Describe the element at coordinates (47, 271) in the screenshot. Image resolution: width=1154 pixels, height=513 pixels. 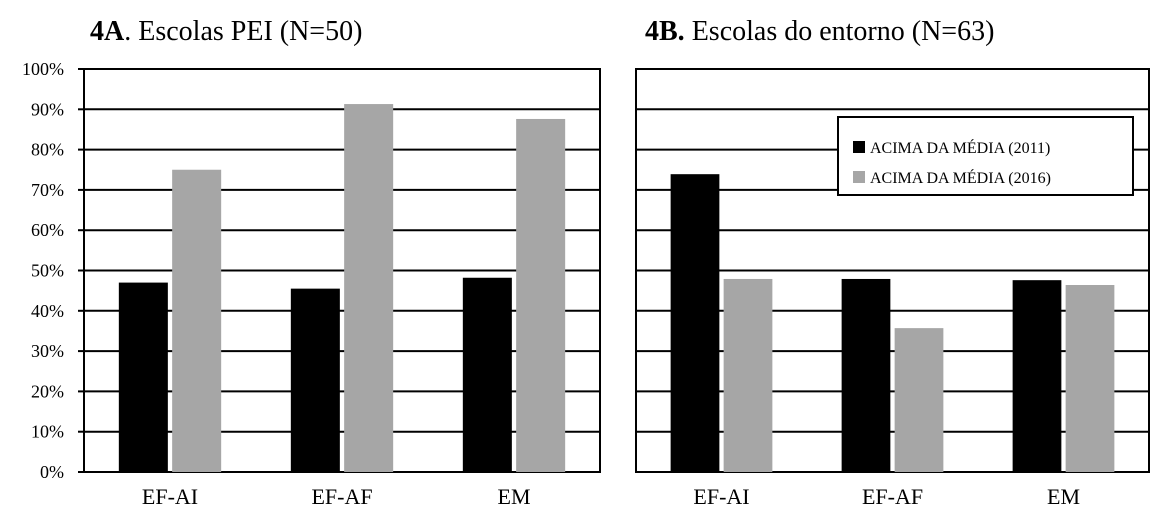
I see `y-tick-label: 50%` at that location.